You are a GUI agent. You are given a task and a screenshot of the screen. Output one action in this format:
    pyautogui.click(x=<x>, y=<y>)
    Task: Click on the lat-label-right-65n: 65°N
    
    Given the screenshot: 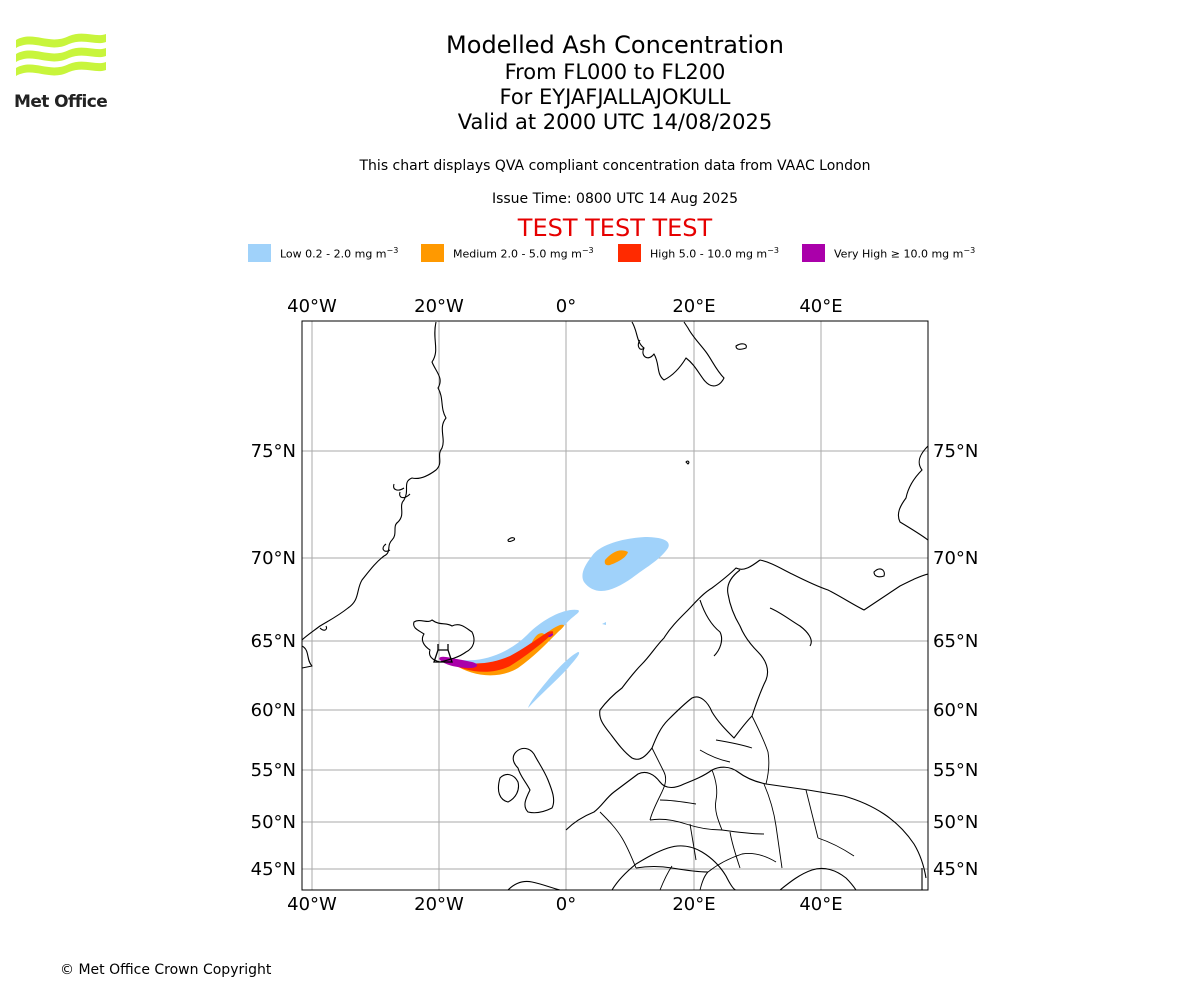 What is the action you would take?
    pyautogui.click(x=955, y=641)
    